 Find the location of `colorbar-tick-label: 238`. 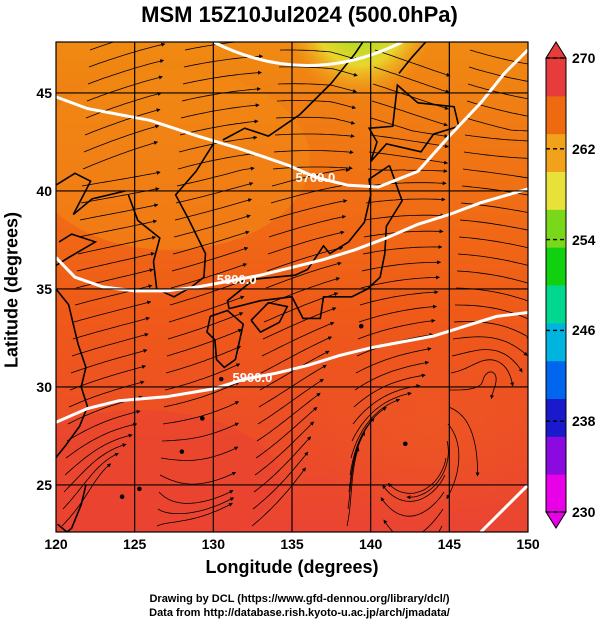

colorbar-tick-label: 238 is located at coordinates (584, 421).